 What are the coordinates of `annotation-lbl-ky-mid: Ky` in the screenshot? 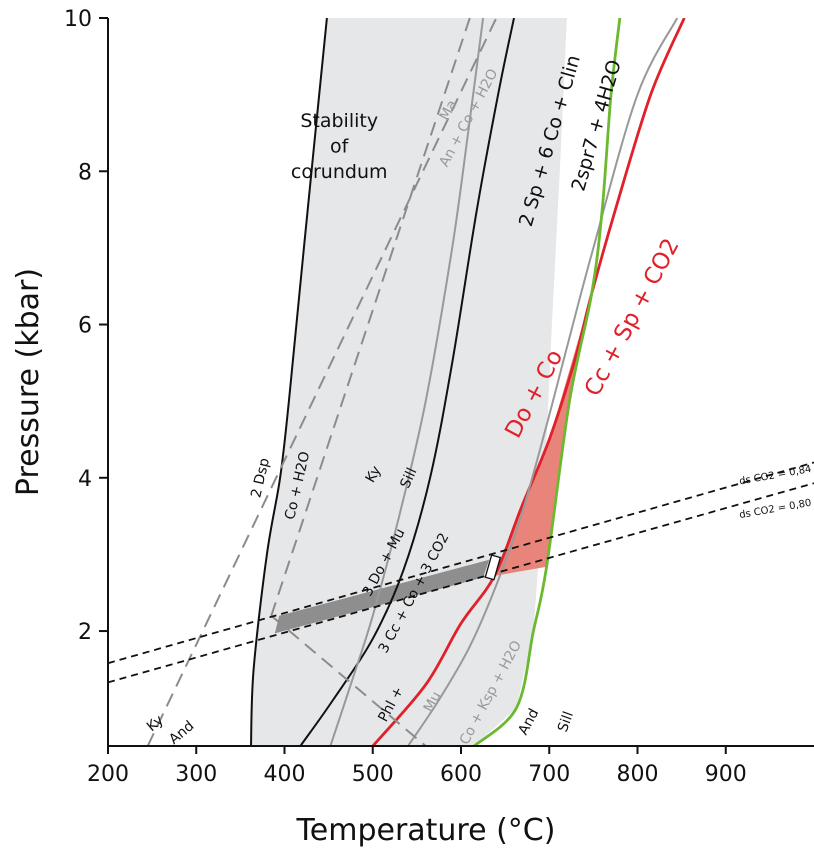 It's located at (374, 474).